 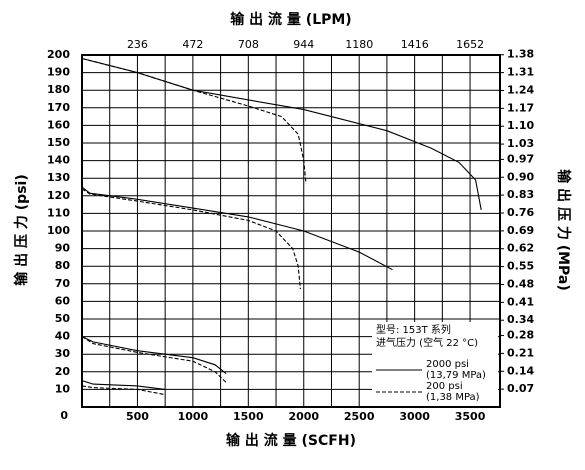 I want to click on x2-tick-label: 708, so click(x=248, y=44).